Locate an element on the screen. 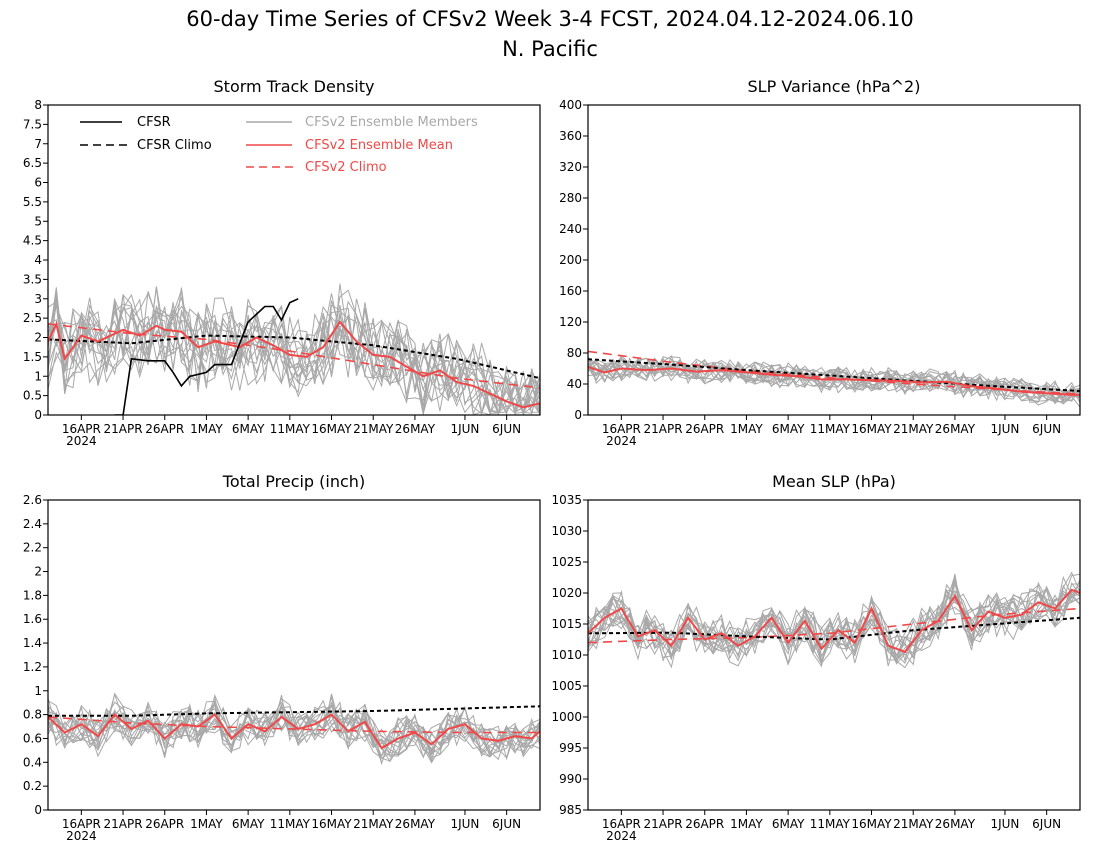 Image resolution: width=1100 pixels, height=850 pixels. x-tick-label-total-precip: 1MAY is located at coordinates (206, 824).